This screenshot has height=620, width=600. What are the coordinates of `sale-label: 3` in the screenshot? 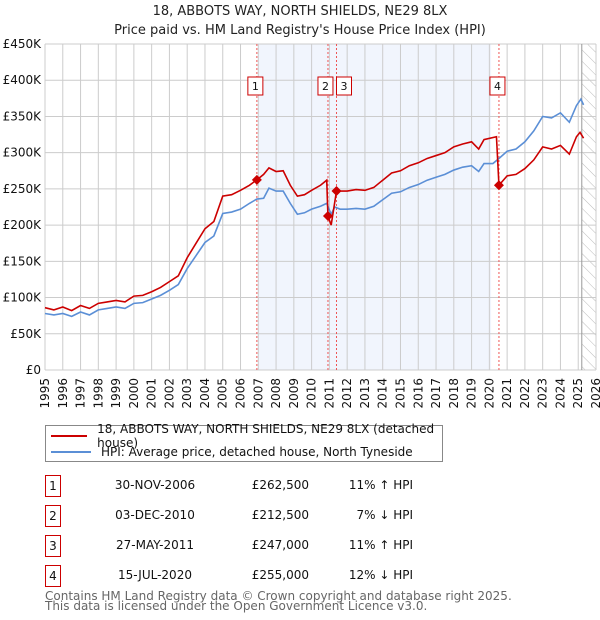 It's located at (343, 86).